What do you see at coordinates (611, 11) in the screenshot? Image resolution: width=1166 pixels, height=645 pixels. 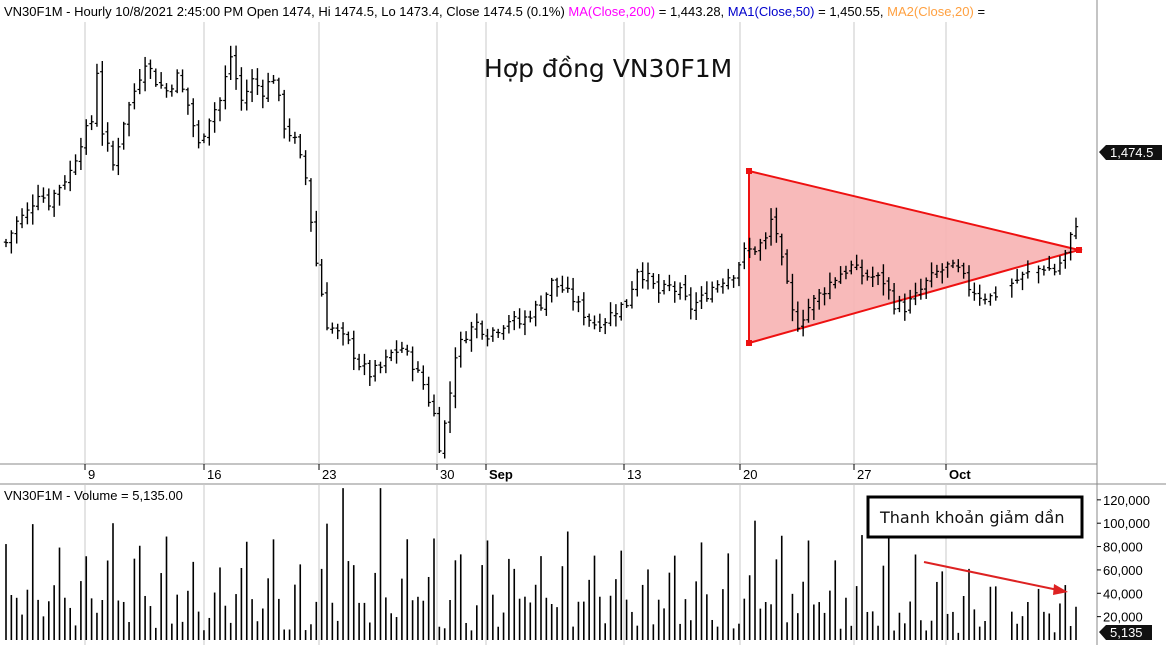 I see `header-ma200-label: MA(Close,200)` at bounding box center [611, 11].